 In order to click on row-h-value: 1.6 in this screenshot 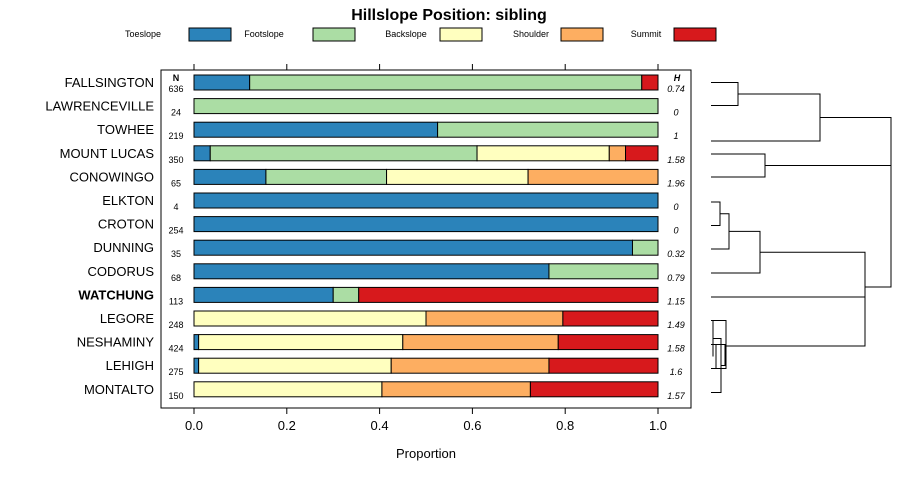, I will do `click(676, 372)`.